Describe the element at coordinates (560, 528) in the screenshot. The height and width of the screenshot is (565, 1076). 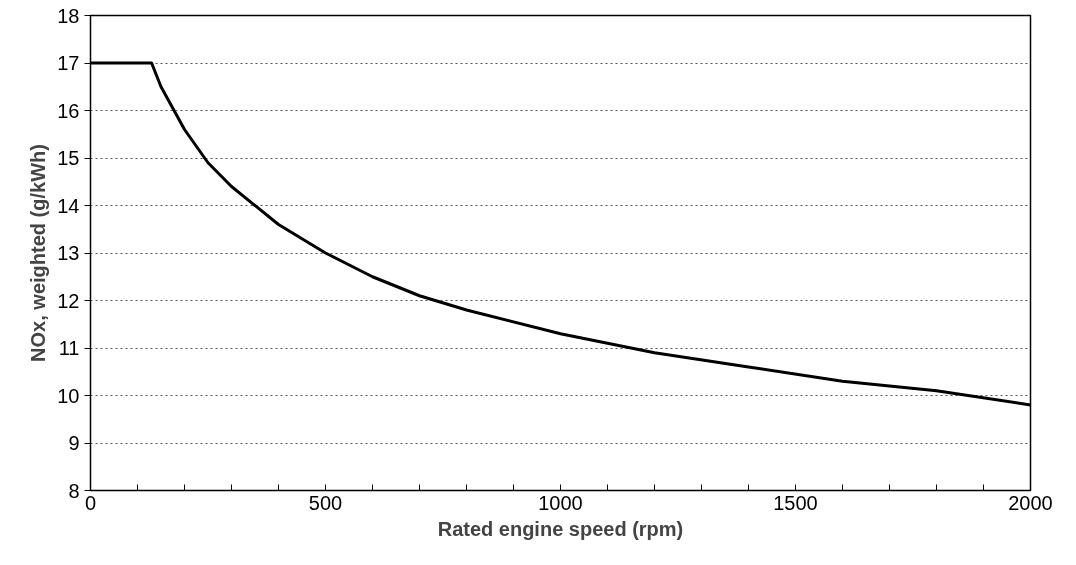
I see `x-axis-title: Rated engine speed (rpm)` at that location.